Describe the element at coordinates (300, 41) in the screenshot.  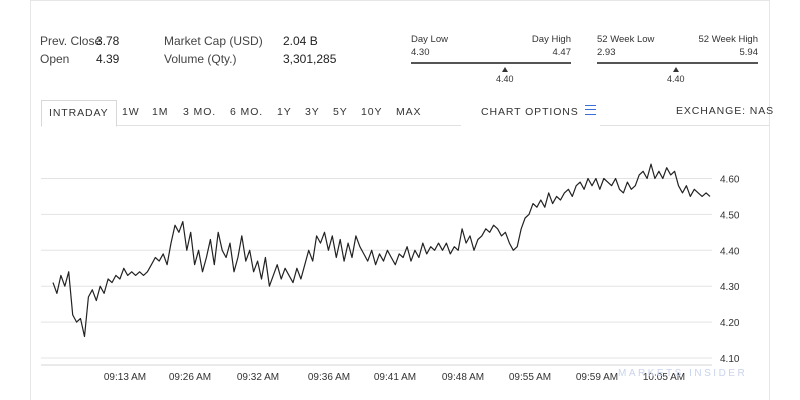
I see `market-cap-value: 2.04 B` at that location.